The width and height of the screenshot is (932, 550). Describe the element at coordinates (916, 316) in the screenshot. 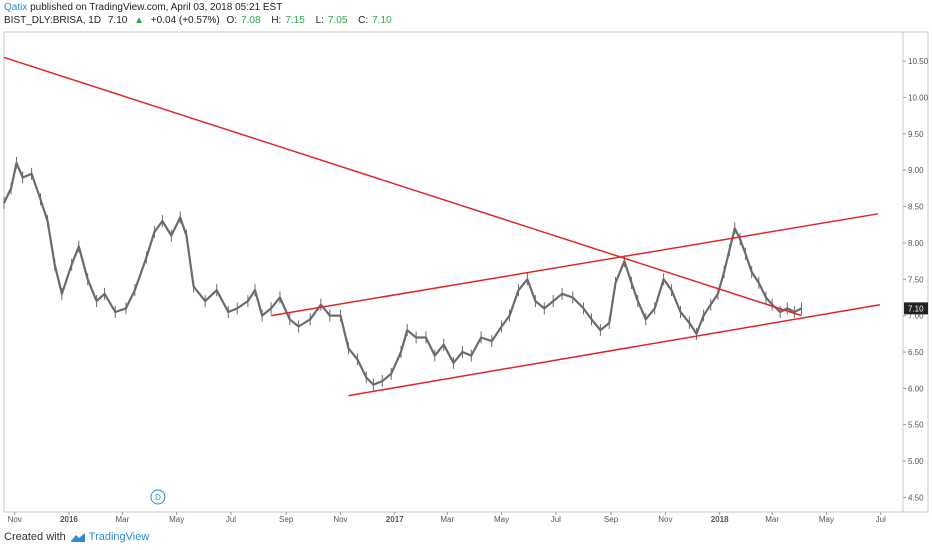

I see `y-tick-label: 7.00` at that location.